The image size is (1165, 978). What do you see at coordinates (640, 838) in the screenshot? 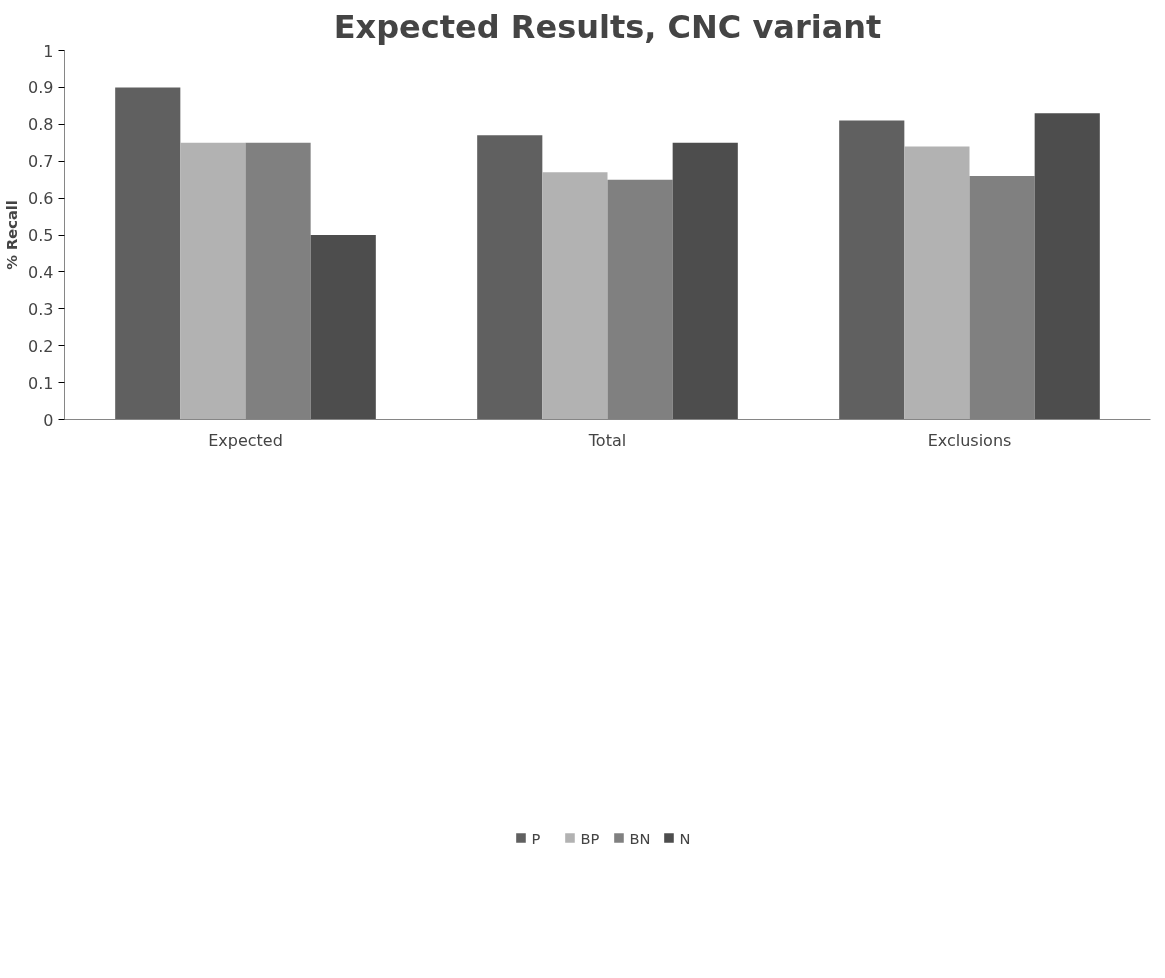
I see `legend-label: BN` at bounding box center [640, 838].